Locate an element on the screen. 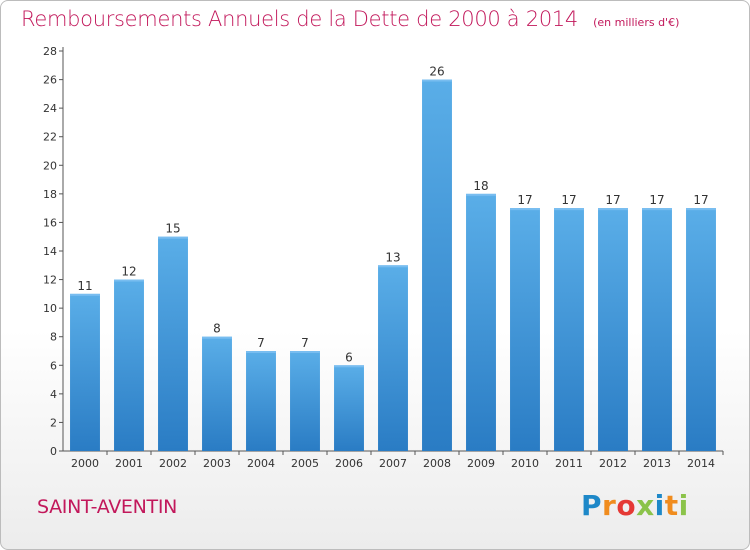 Image resolution: width=750 pixels, height=550 pixels. x-tick-label: 2006 is located at coordinates (349, 463).